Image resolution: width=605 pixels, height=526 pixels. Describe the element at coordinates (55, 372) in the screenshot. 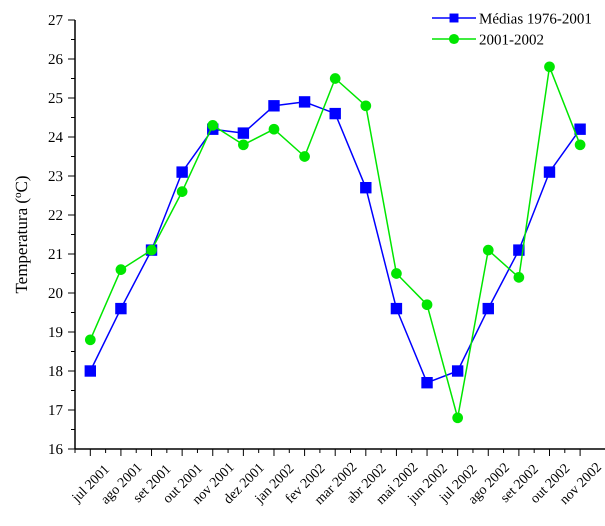

I see `y-tick-label: 18` at that location.